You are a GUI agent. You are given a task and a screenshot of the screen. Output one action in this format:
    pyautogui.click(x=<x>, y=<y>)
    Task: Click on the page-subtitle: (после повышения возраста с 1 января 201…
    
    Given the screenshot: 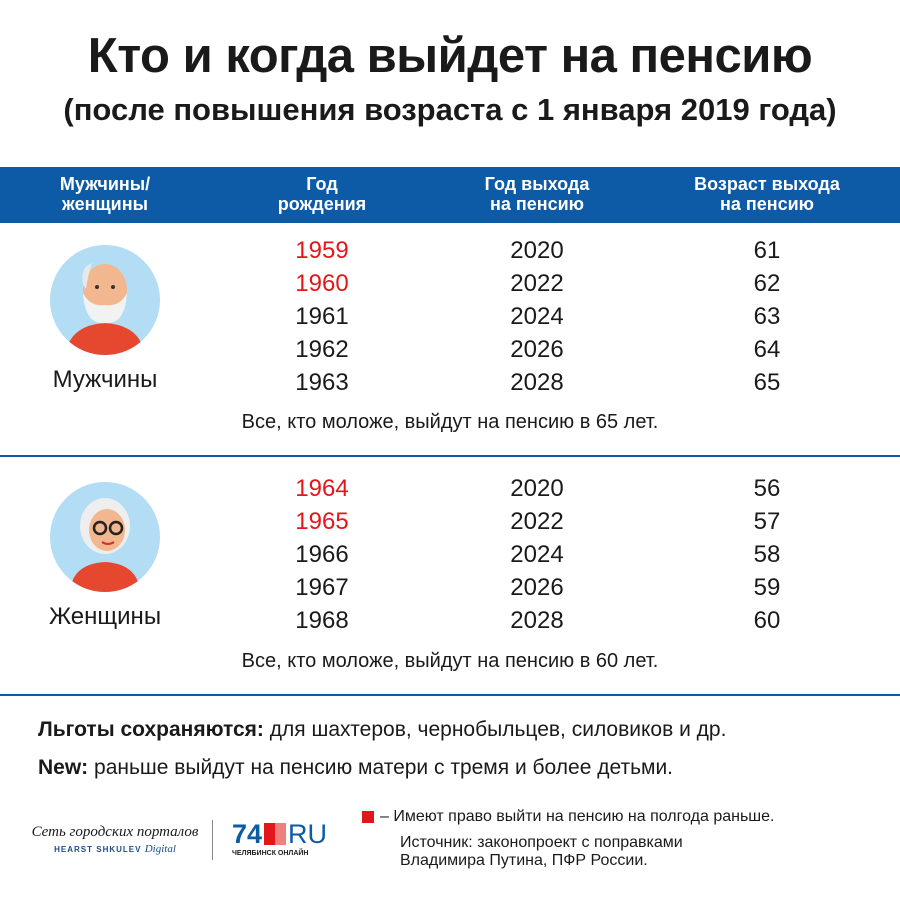 What is the action you would take?
    pyautogui.click(x=450, y=109)
    